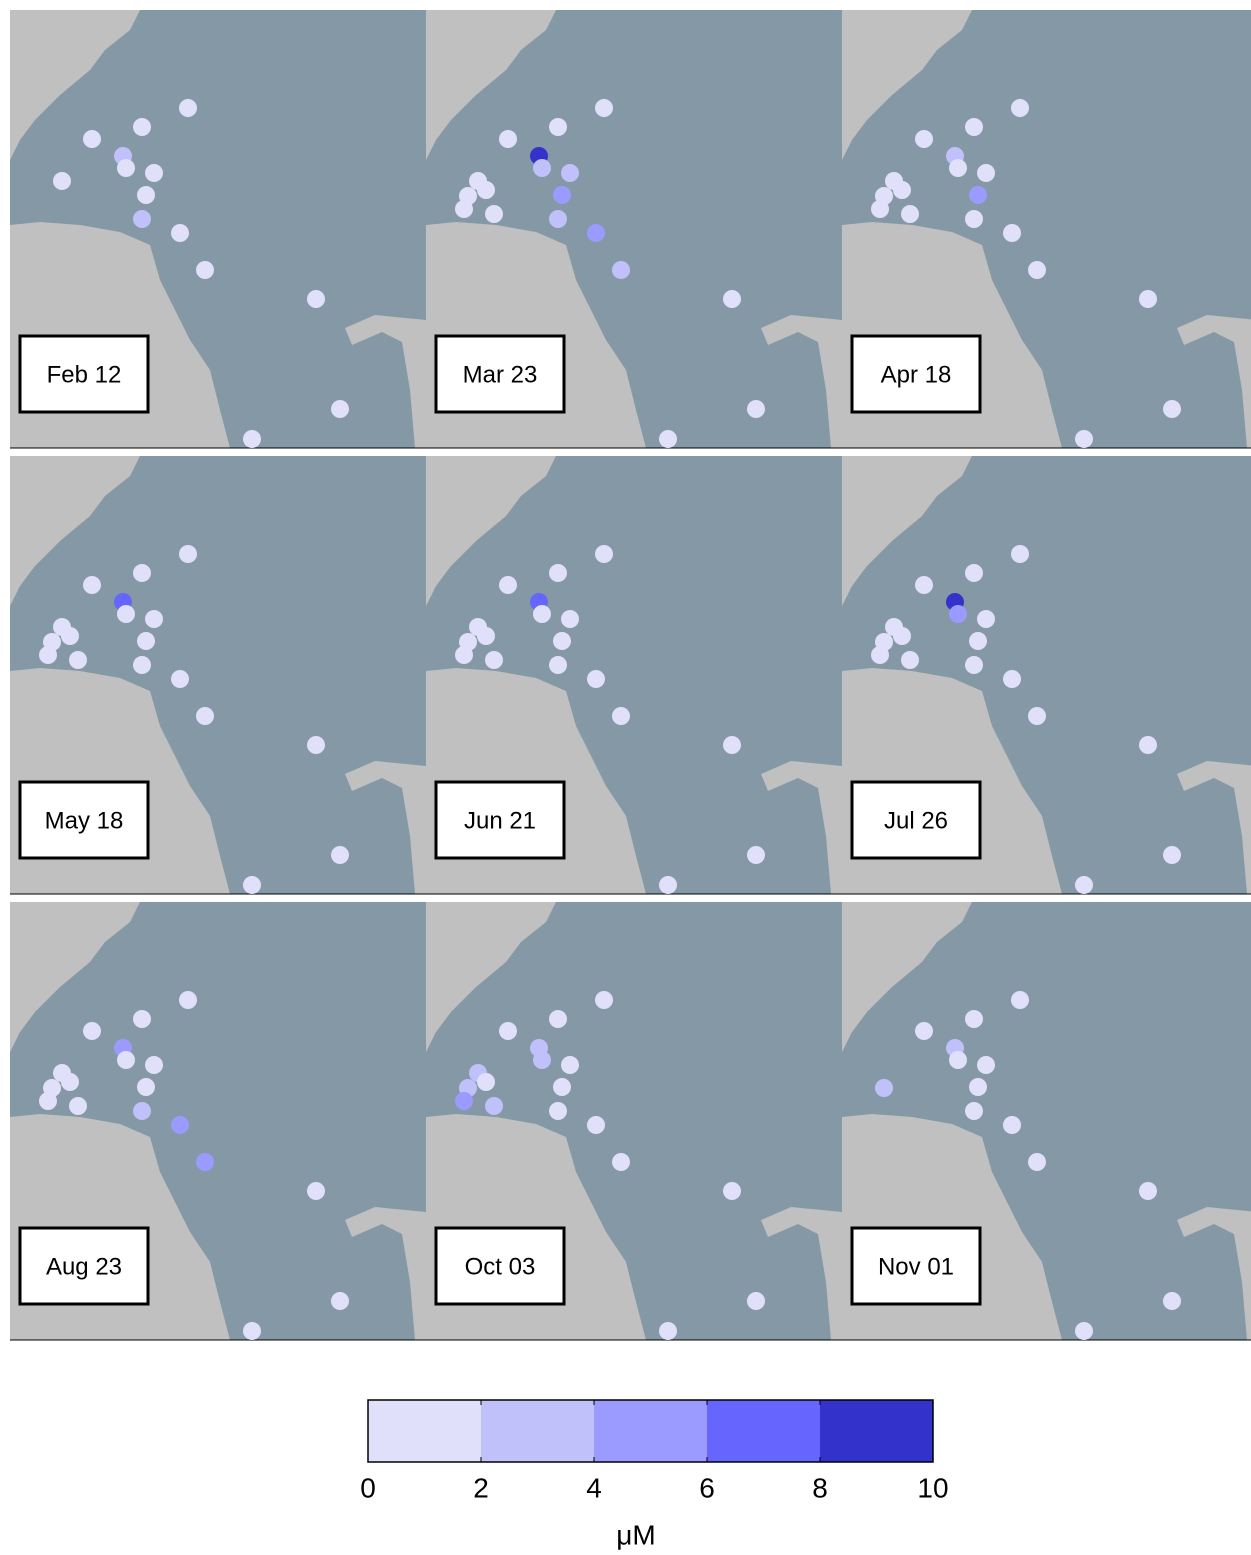 The image size is (1251, 1555). I want to click on map-panel: Nov 01, so click(1046, 1121).